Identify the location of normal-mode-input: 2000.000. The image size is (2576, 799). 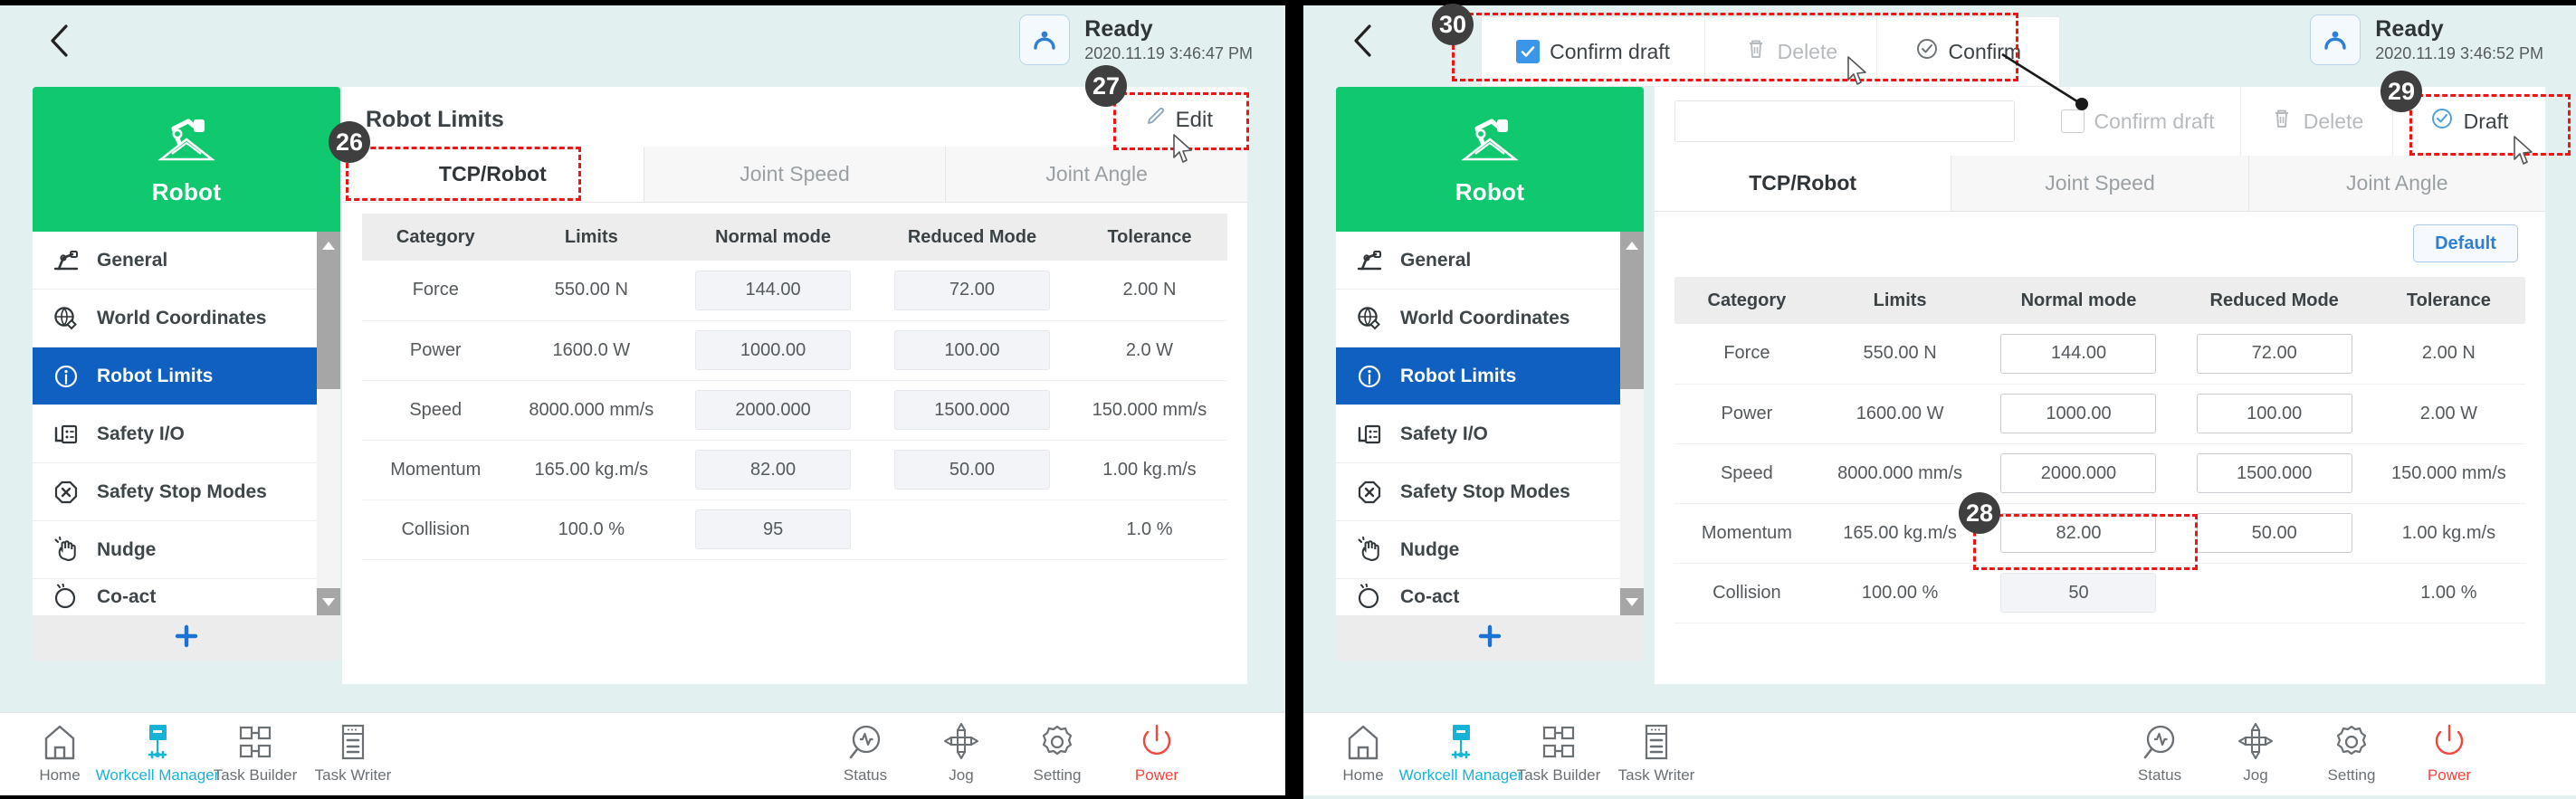
(2078, 473).